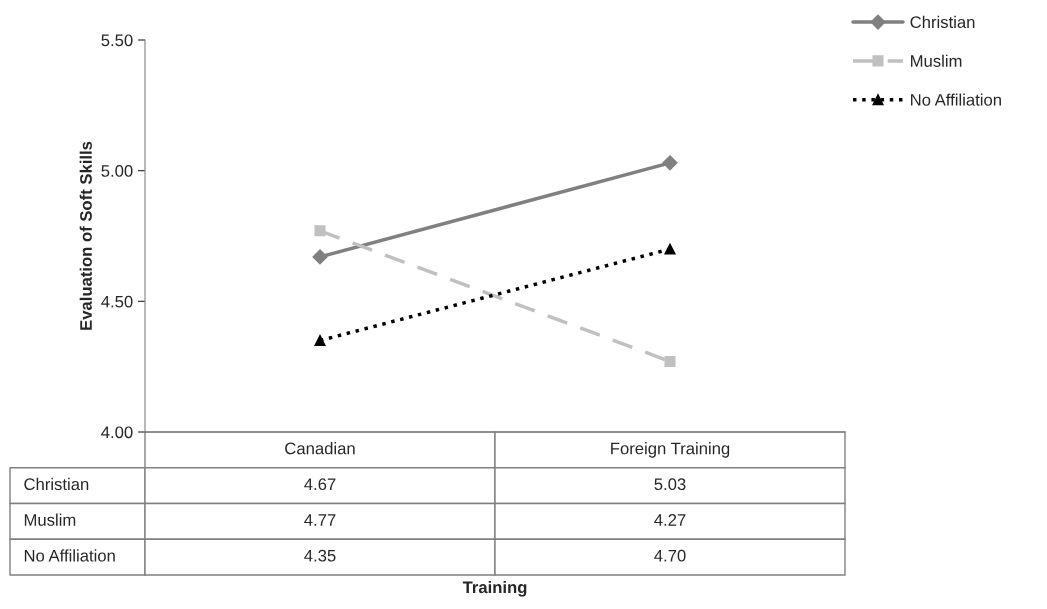 This screenshot has width=1047, height=609. What do you see at coordinates (117, 171) in the screenshot?
I see `y-tick-label: 5.00` at bounding box center [117, 171].